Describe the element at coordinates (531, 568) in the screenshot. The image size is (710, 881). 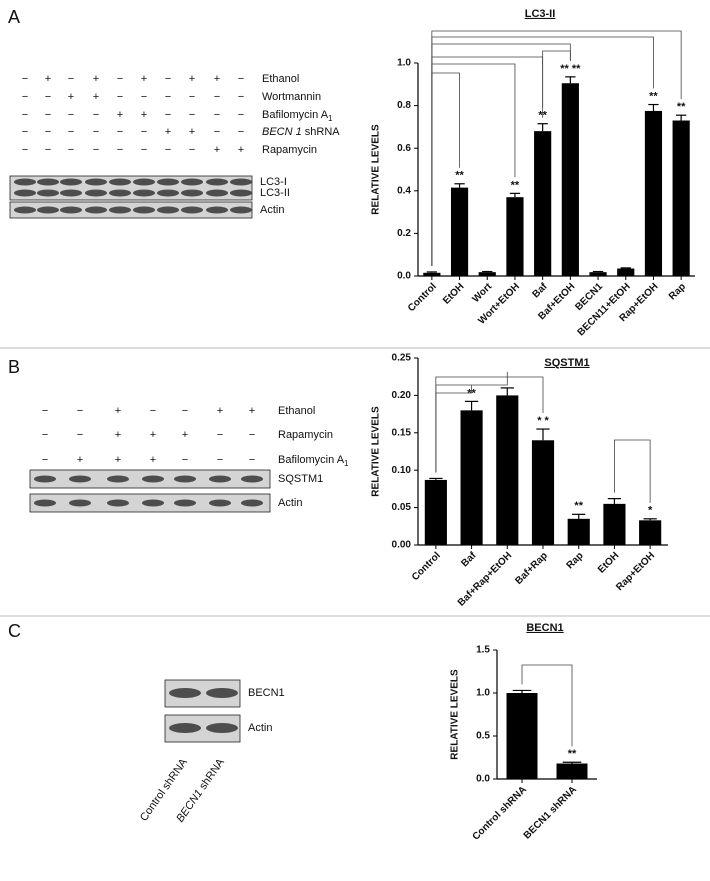
I see `x-tick-label: Baf+Rap` at that location.